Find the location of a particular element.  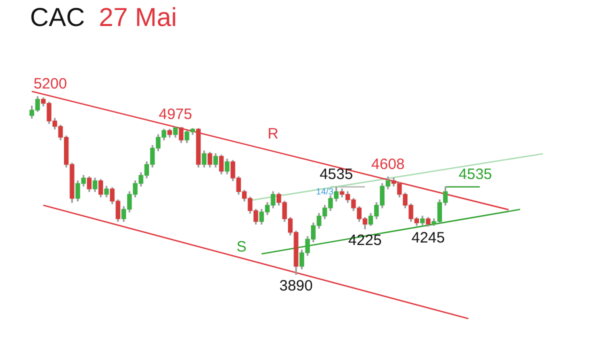

annotation: 4225 is located at coordinates (365, 240).